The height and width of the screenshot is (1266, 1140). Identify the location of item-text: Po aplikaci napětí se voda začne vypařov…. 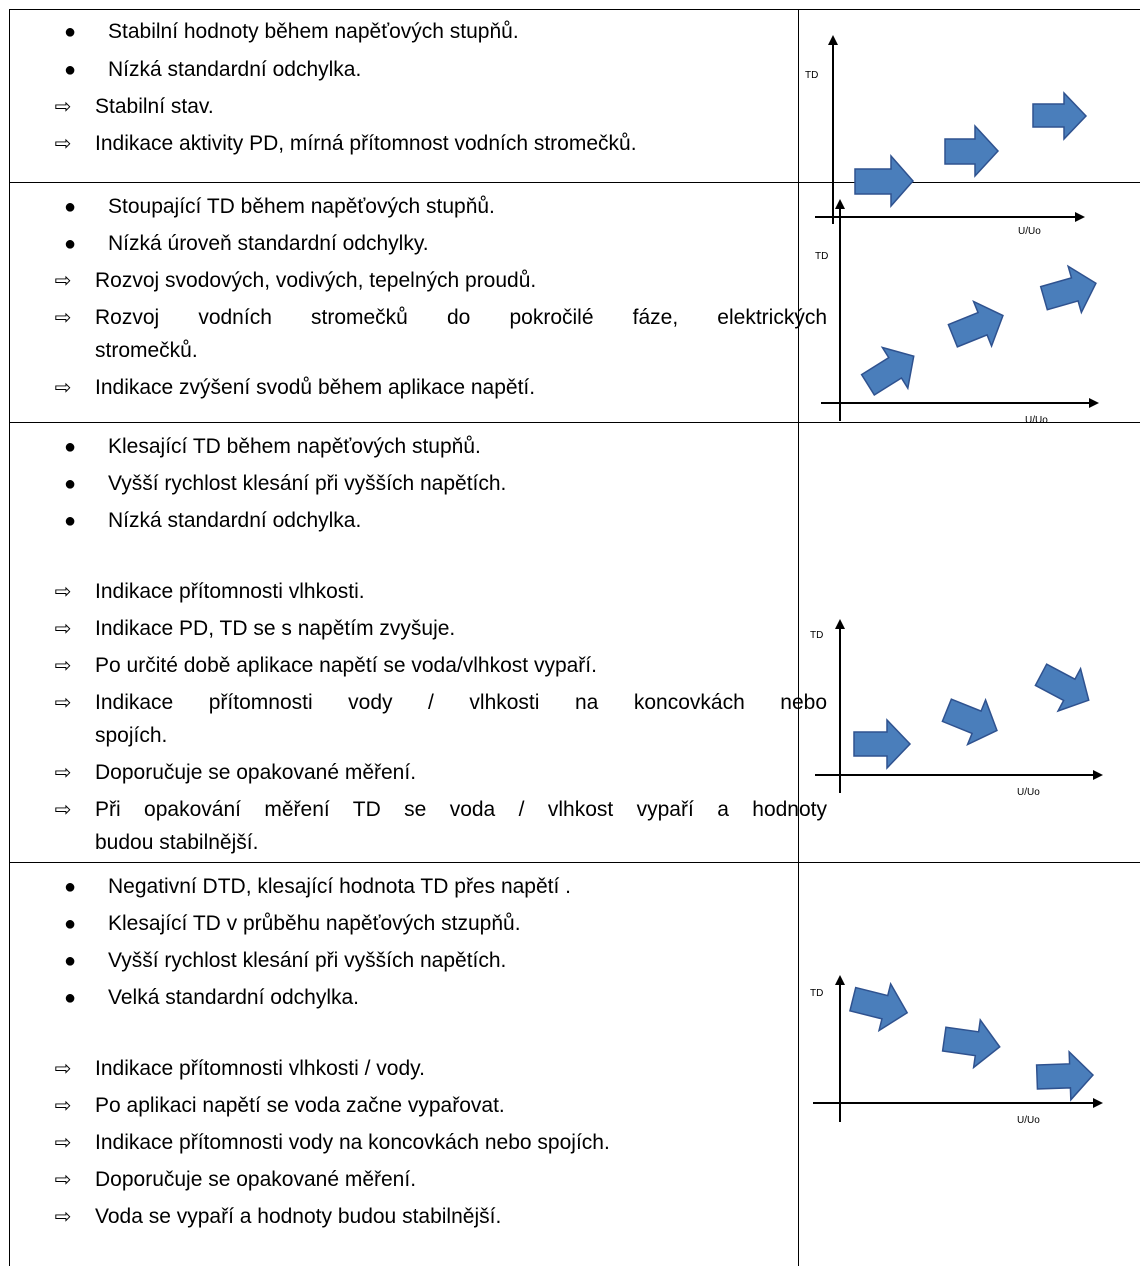
(300, 1105).